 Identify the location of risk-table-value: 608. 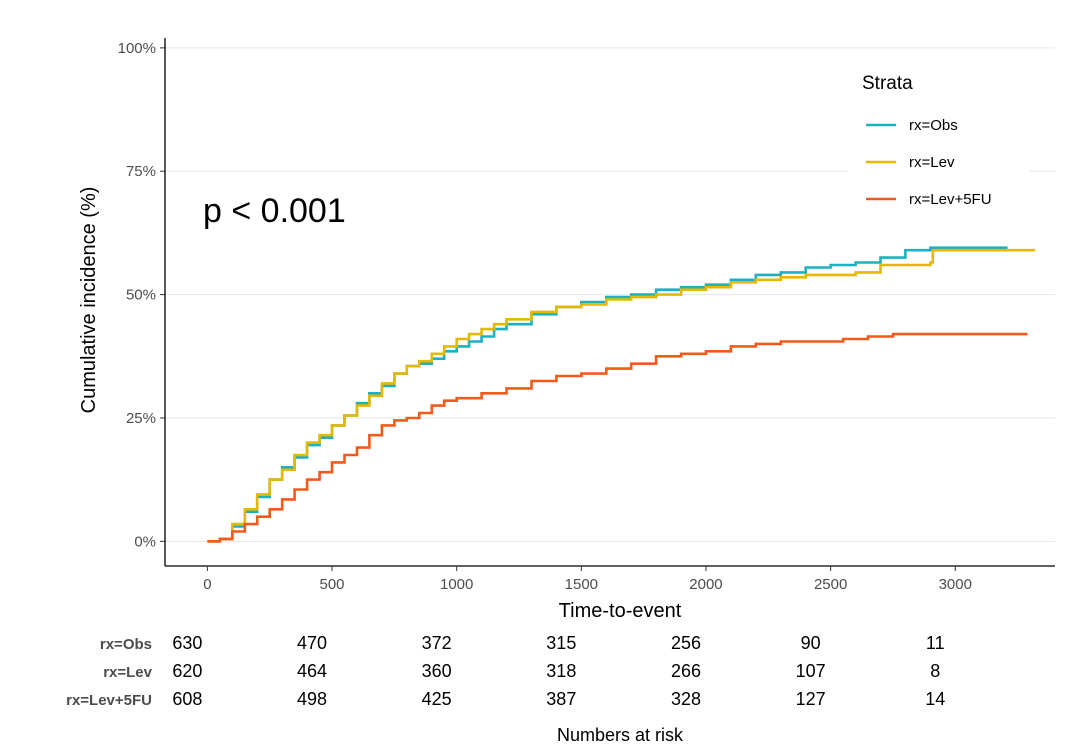
(187, 699).